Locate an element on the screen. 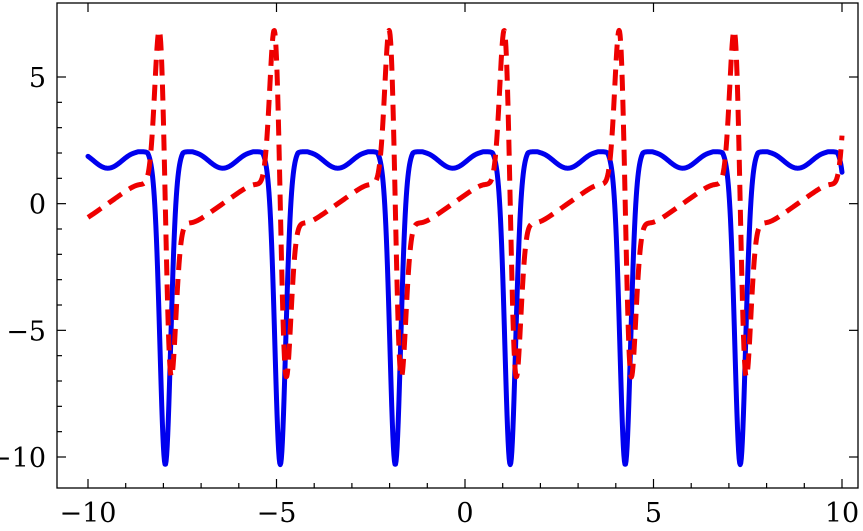 The image size is (863, 531). x-tick-label: 10 is located at coordinates (842, 513).